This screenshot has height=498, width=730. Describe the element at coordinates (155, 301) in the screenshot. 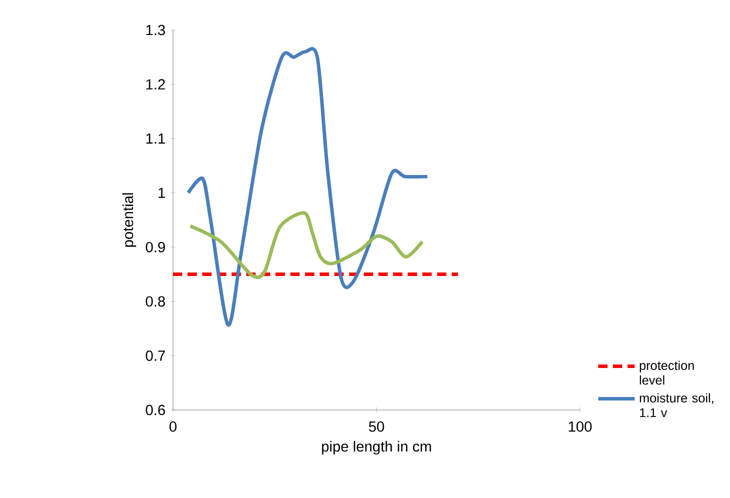

I see `y-tick-label: 0.8` at that location.